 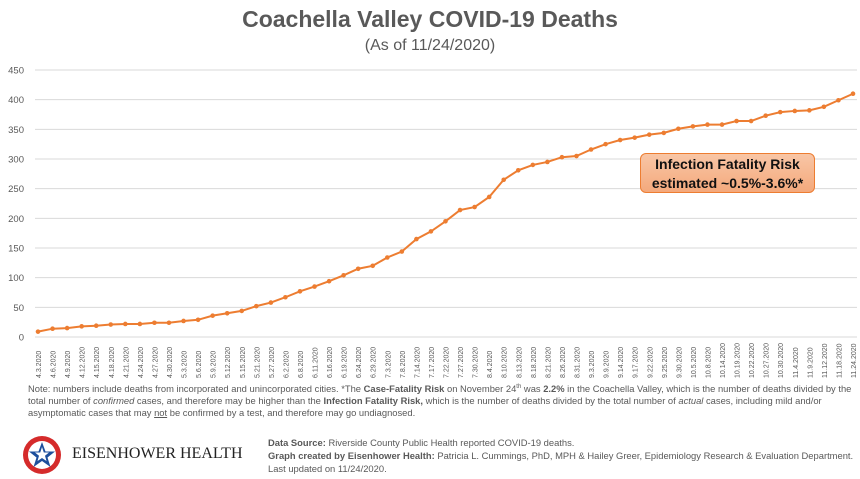 I want to click on y-tick-label: 350, so click(x=16, y=130).